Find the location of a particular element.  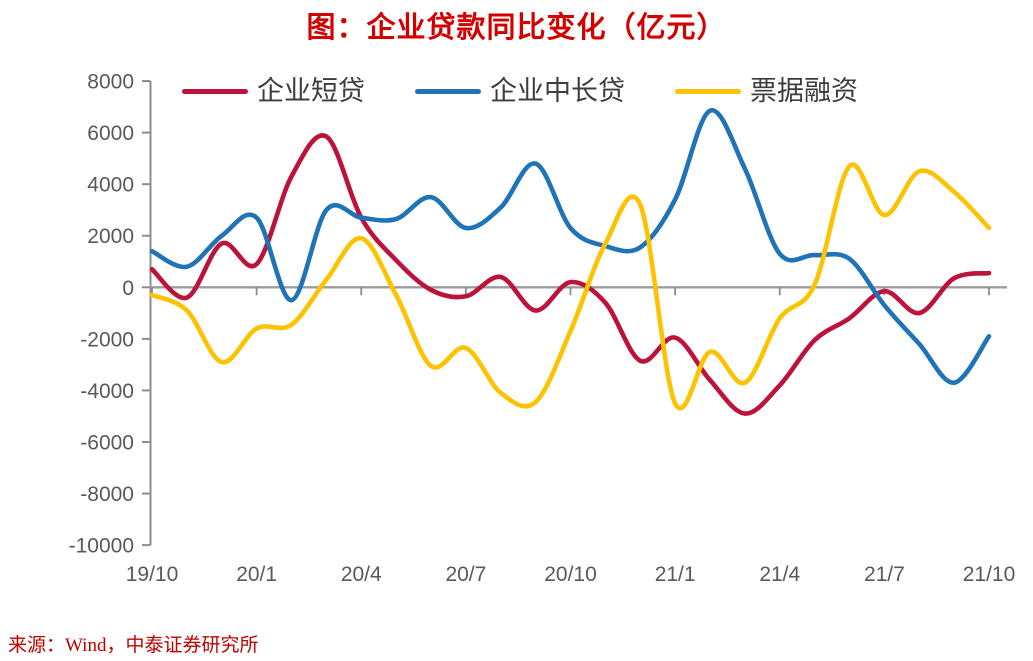

legend-item-bill-financing: 票据融资 is located at coordinates (766, 91).